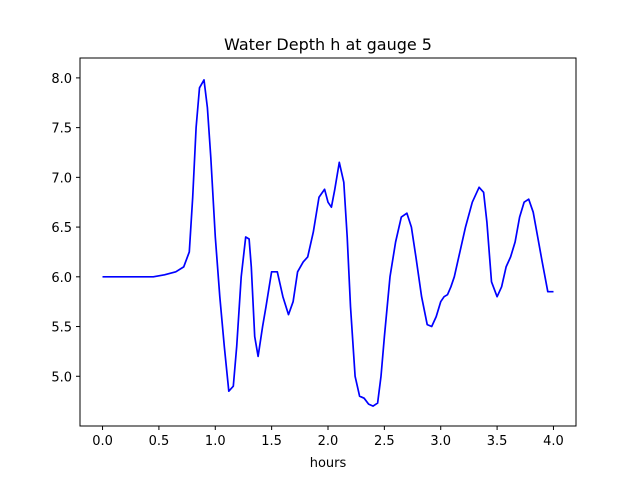 The height and width of the screenshot is (480, 640). Describe the element at coordinates (271, 441) in the screenshot. I see `x-tick-label: 1.5` at that location.